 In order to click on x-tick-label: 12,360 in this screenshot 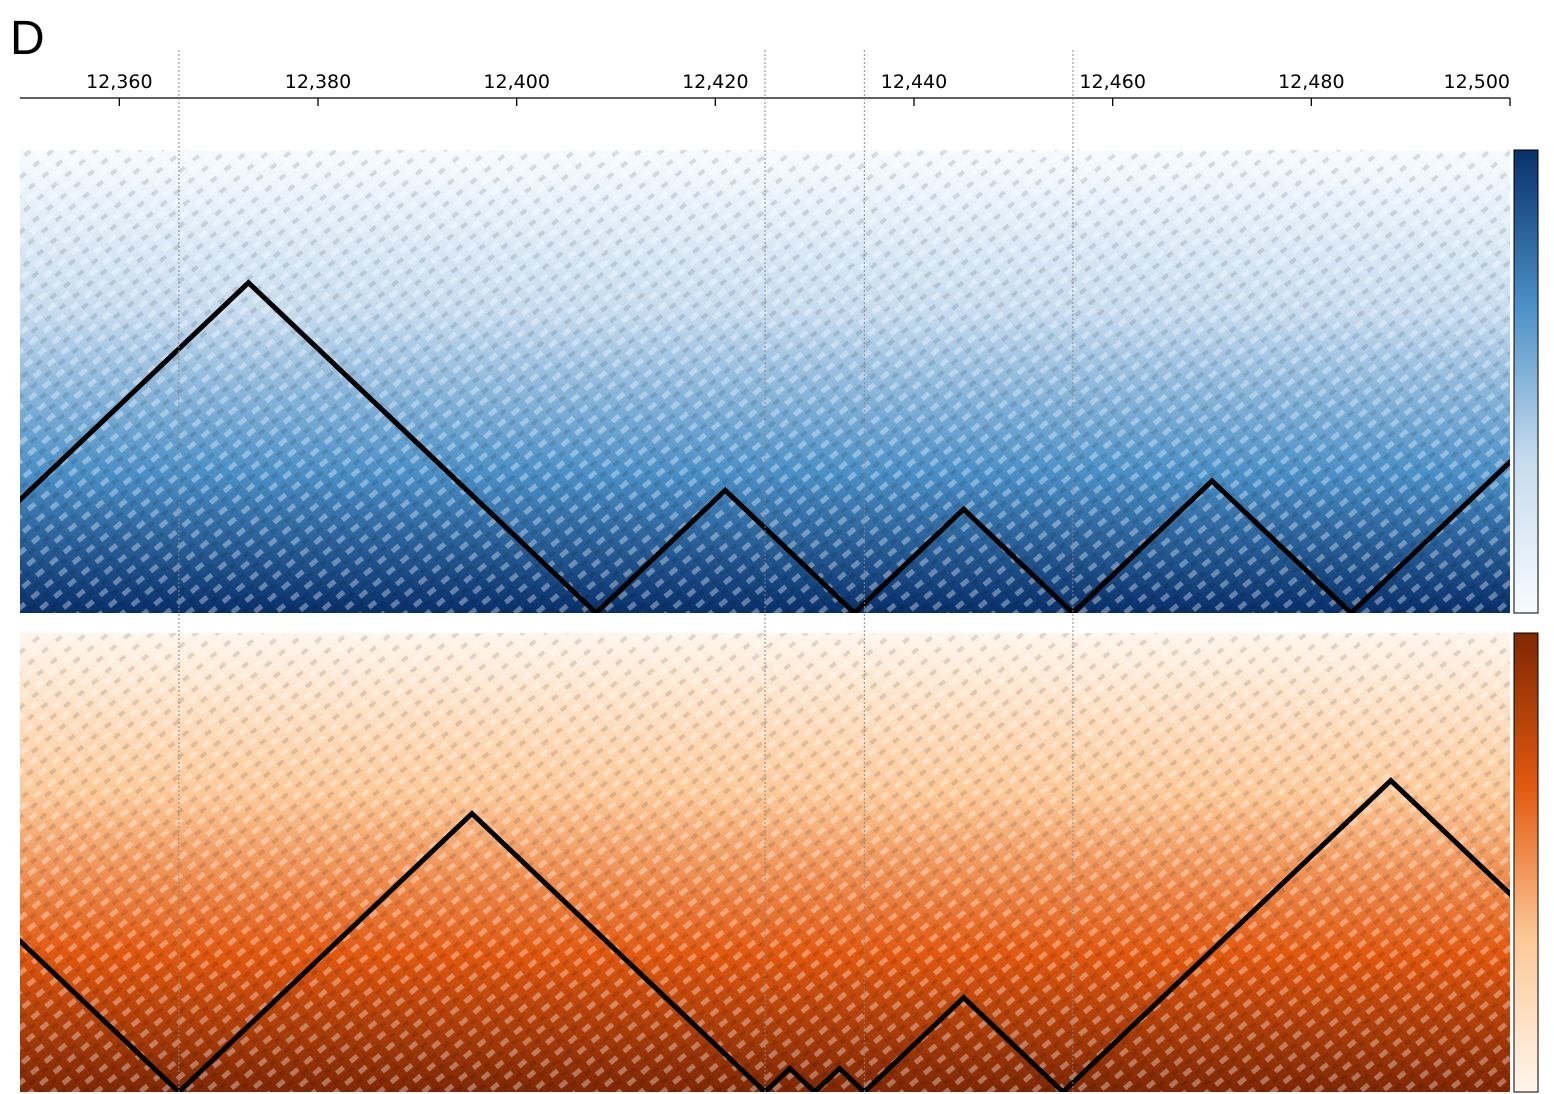, I will do `click(119, 82)`.